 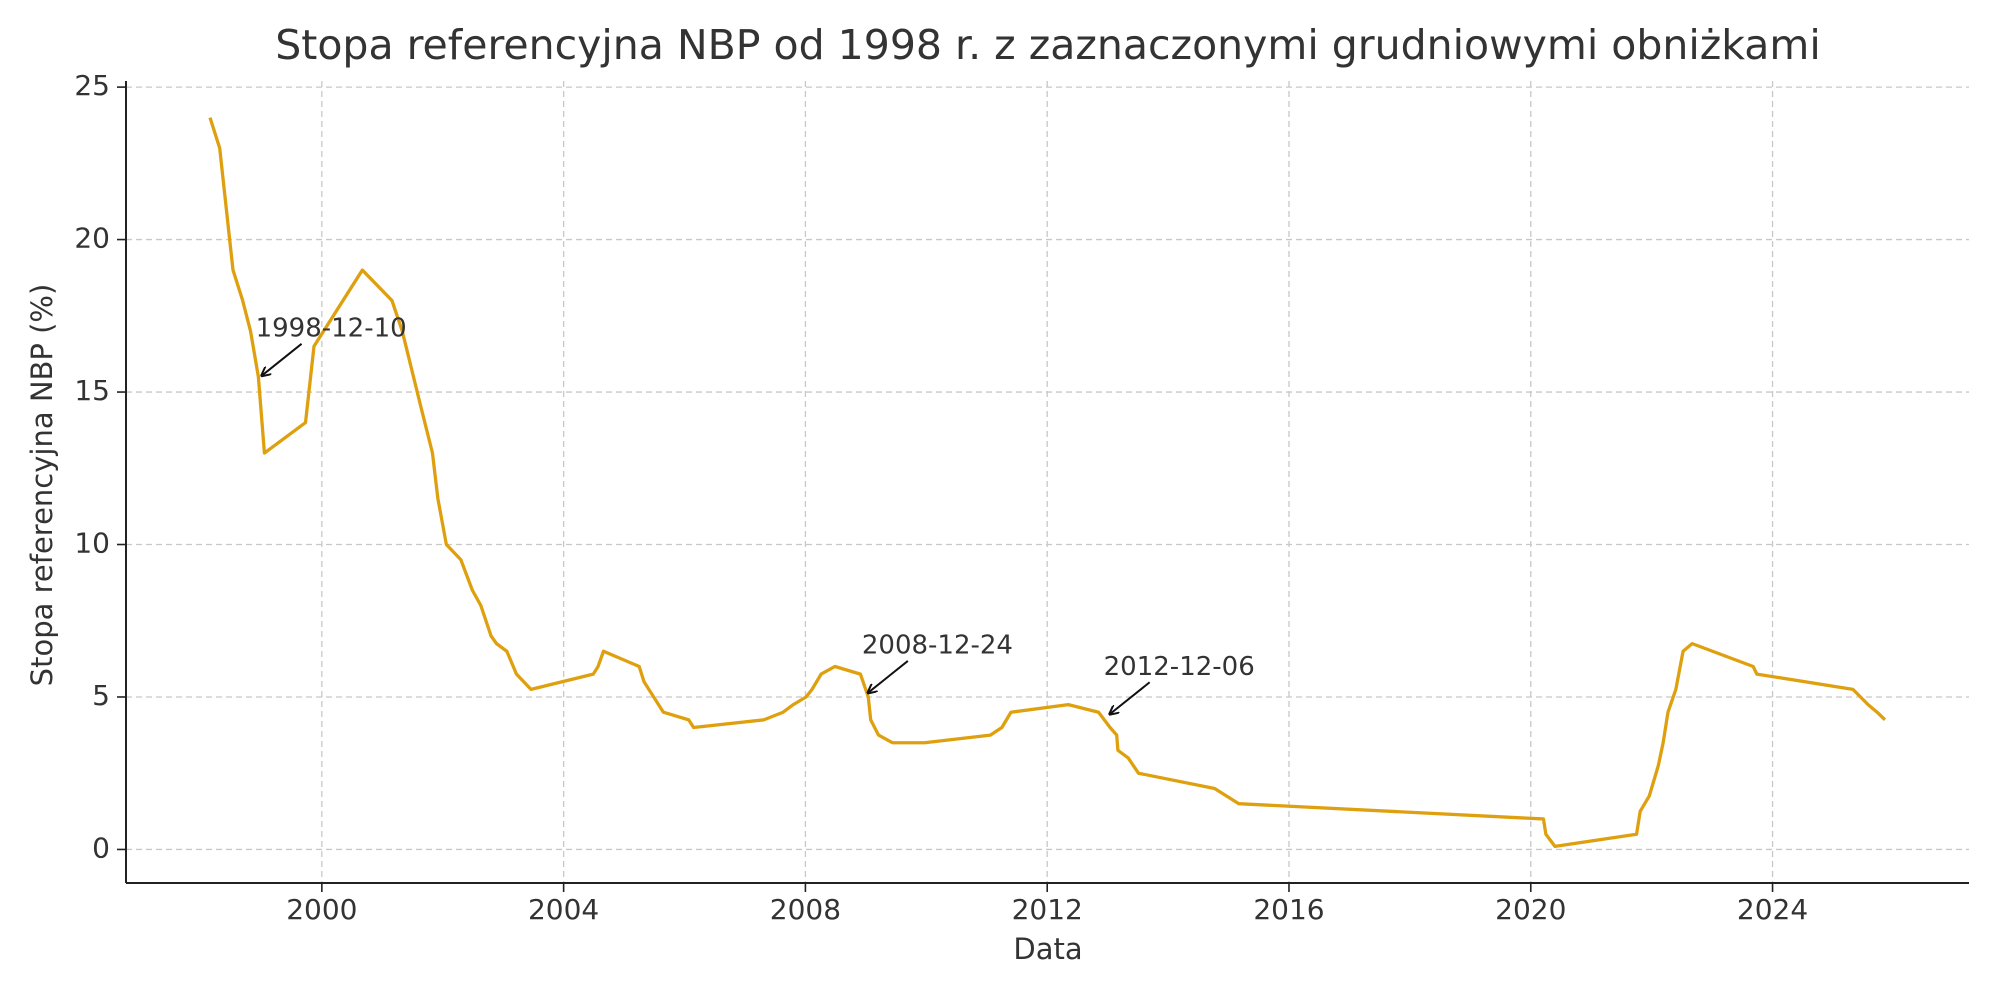 What do you see at coordinates (1047, 909) in the screenshot?
I see `x-tick-label: 2012` at bounding box center [1047, 909].